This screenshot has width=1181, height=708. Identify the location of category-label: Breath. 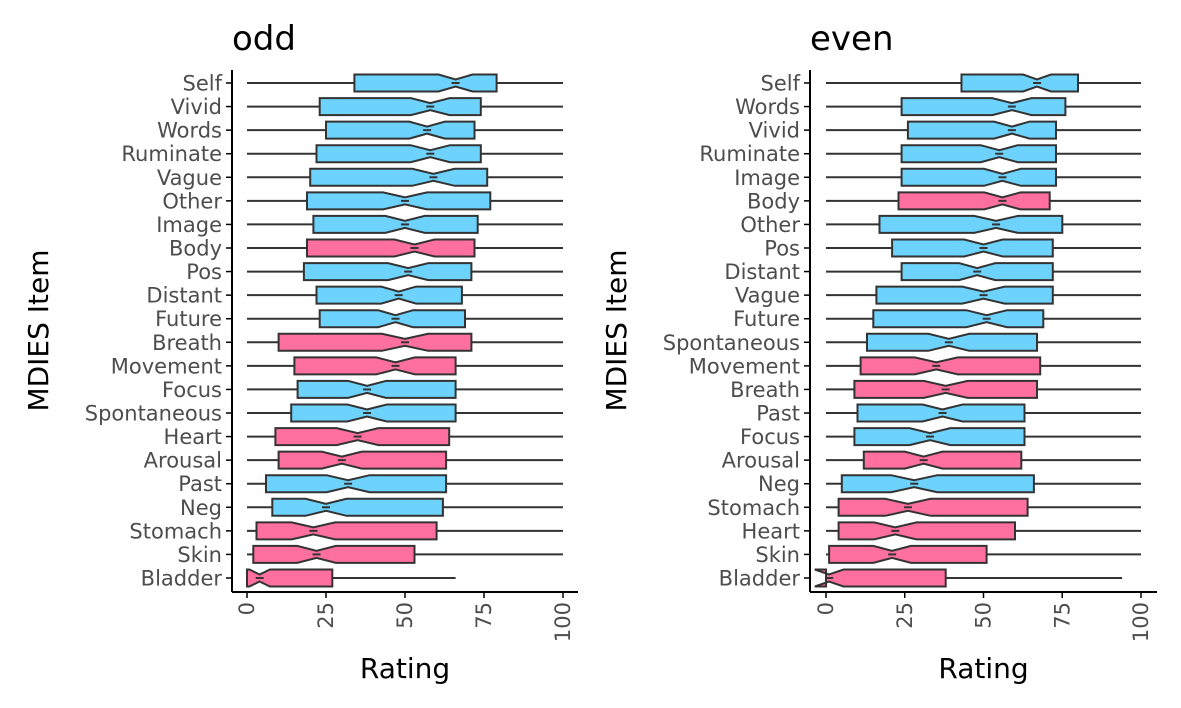
(765, 390).